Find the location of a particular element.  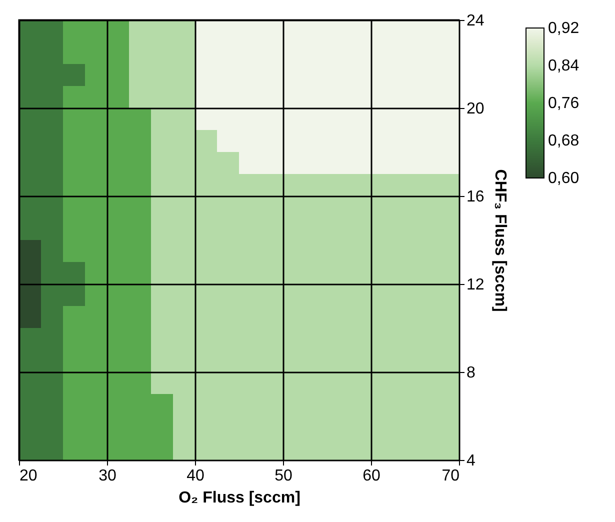

x-tick-label: 50 is located at coordinates (283, 476).